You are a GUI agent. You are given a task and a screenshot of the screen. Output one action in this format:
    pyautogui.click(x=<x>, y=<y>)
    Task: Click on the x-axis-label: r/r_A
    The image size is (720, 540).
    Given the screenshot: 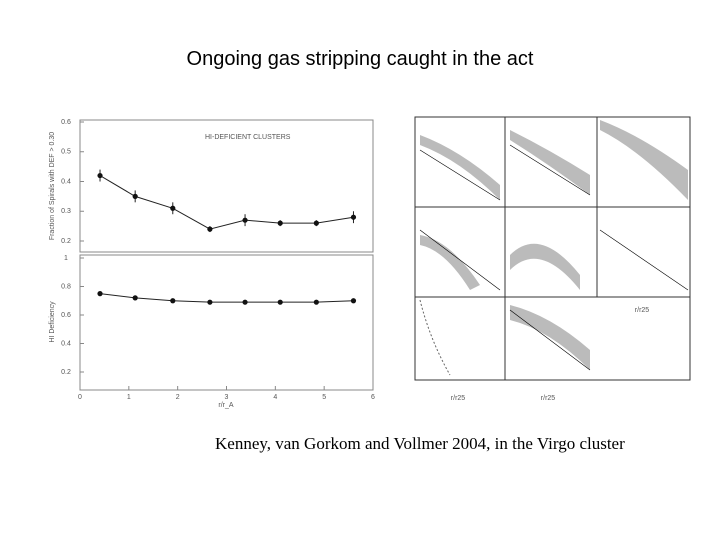 What is the action you would take?
    pyautogui.click(x=226, y=405)
    